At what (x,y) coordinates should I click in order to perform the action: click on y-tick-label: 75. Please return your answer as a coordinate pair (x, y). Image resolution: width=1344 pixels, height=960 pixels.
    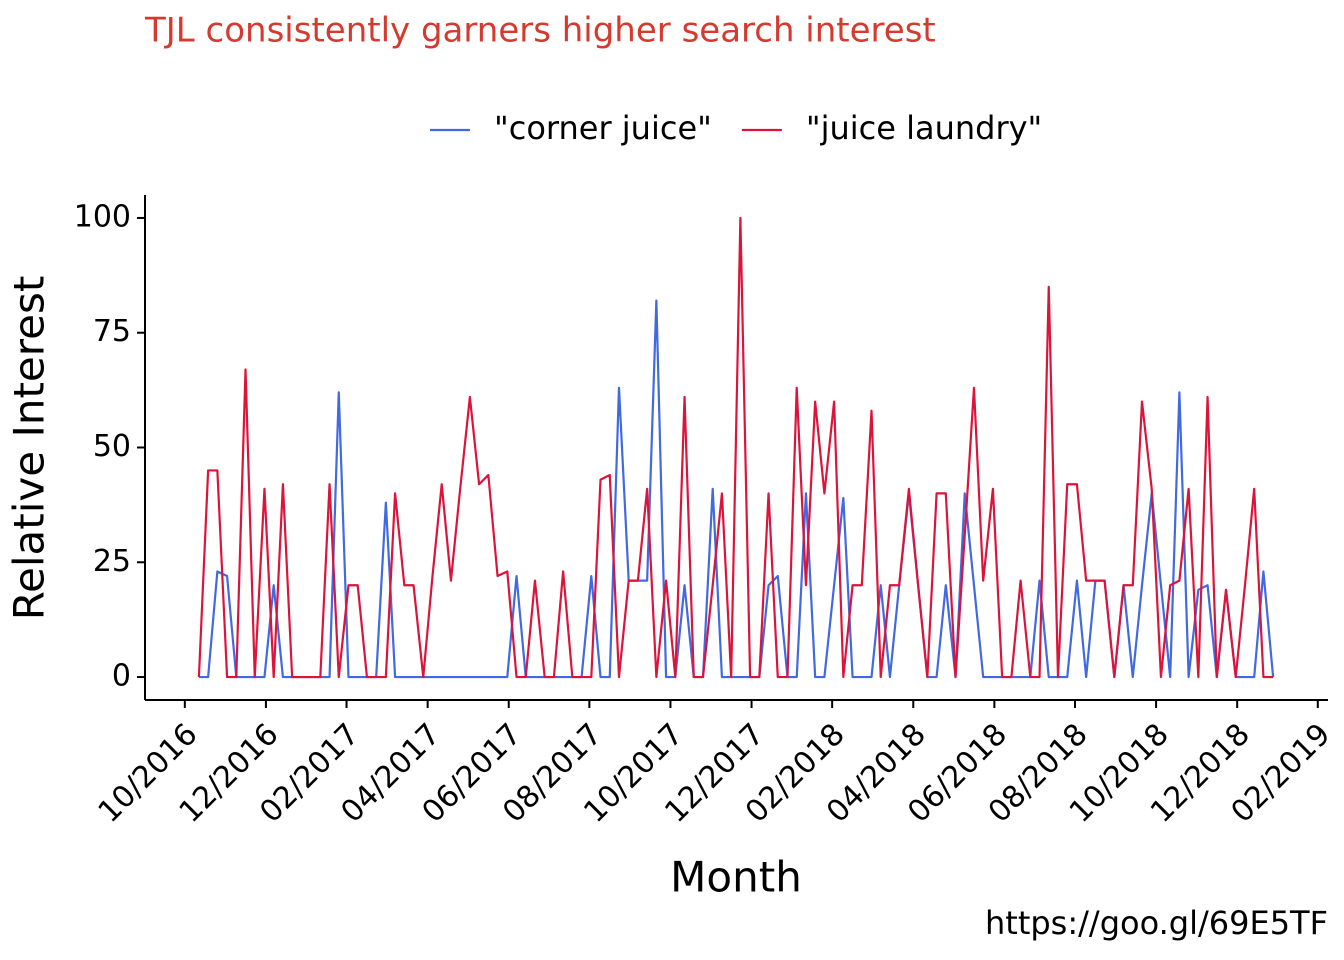
    Looking at the image, I should click on (112, 331).